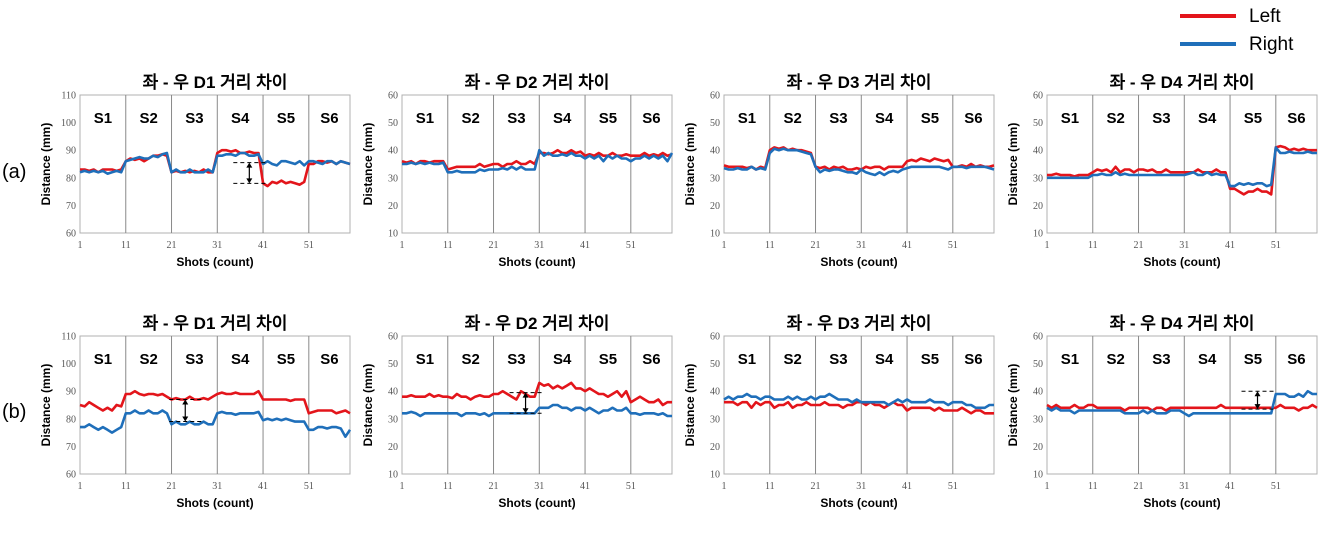  What do you see at coordinates (68, 337) in the screenshot?
I see `y-tick-label: 110` at bounding box center [68, 337].